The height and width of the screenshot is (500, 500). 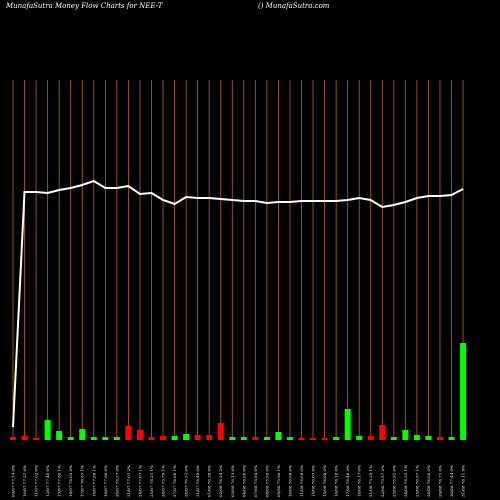 I want to click on x-tick-label: 12/07 77.48 0%, so click(x=47, y=481).